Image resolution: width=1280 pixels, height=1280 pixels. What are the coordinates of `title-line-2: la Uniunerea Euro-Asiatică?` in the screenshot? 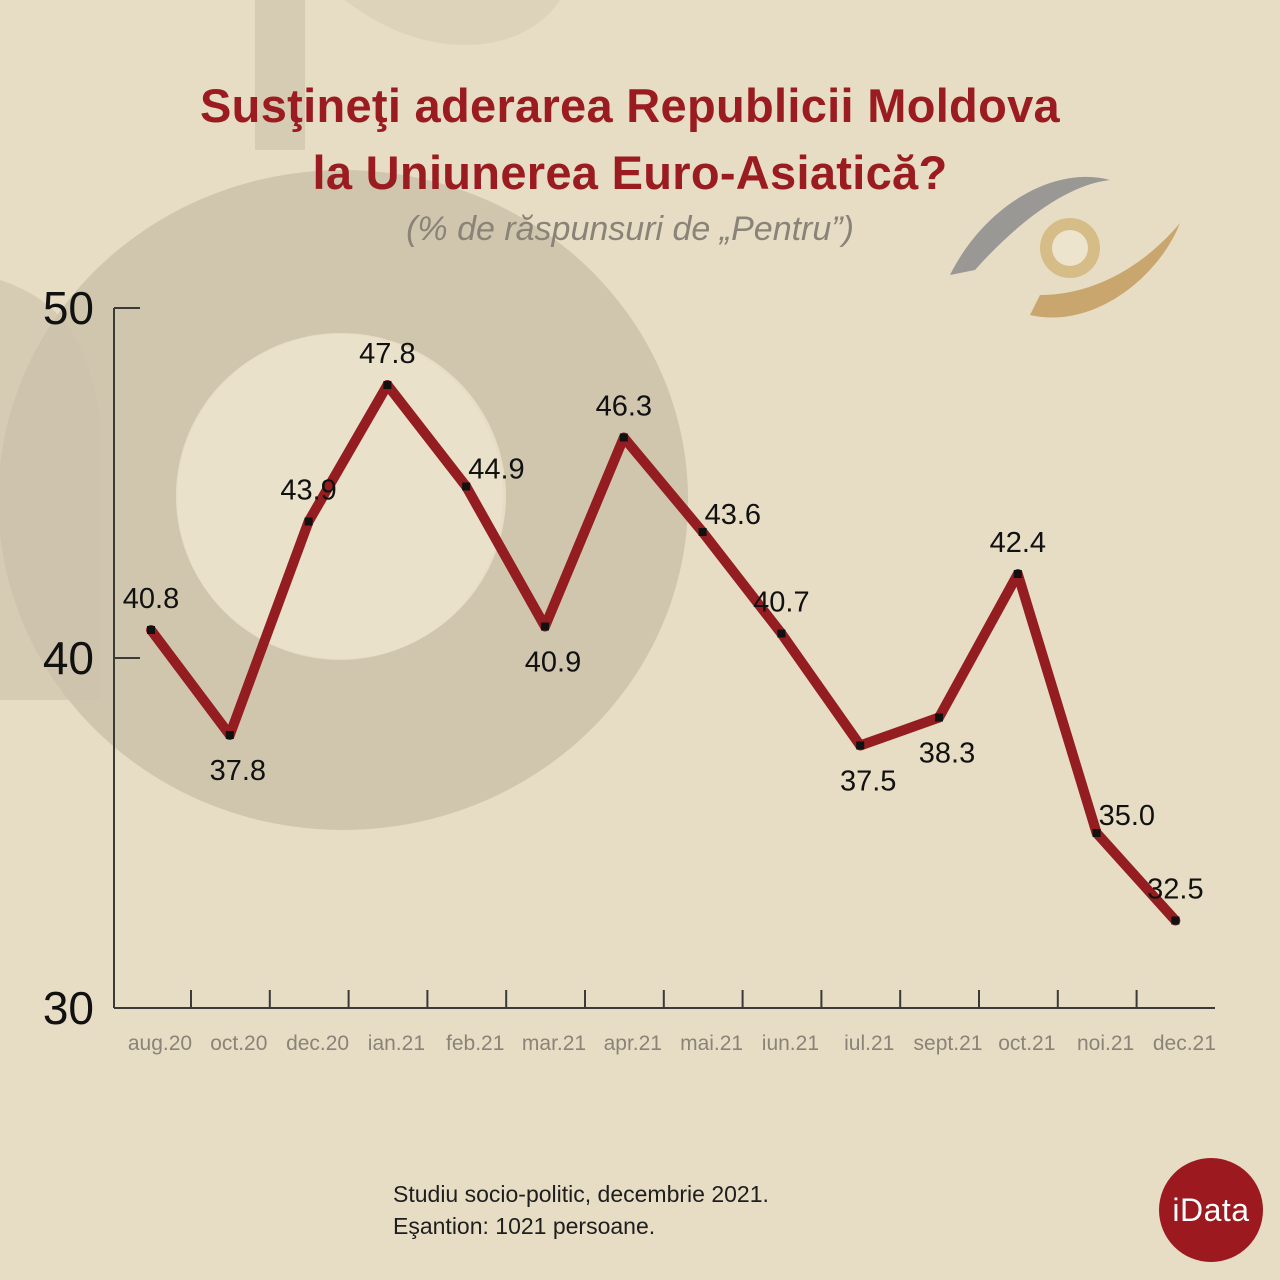 It's located at (630, 172).